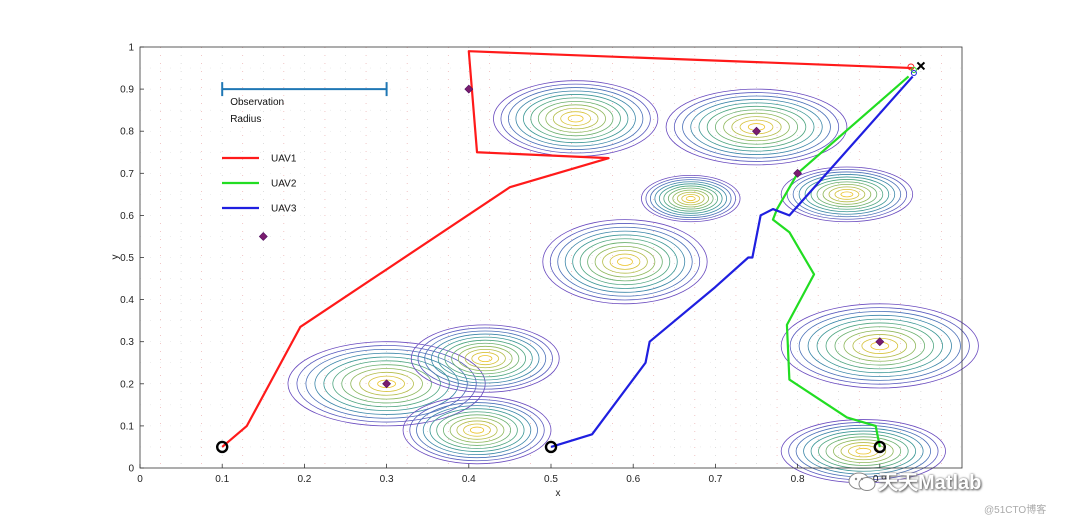 This screenshot has height=527, width=1080. I want to click on y-tick-label: 0.6, so click(127, 216).